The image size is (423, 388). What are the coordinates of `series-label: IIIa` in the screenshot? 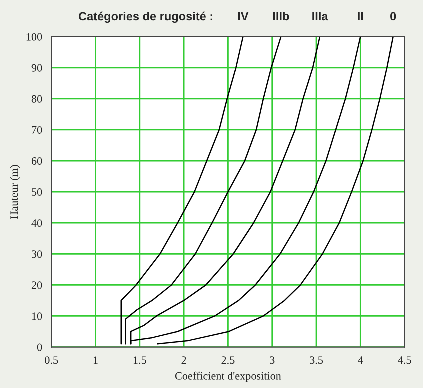 It's located at (320, 16).